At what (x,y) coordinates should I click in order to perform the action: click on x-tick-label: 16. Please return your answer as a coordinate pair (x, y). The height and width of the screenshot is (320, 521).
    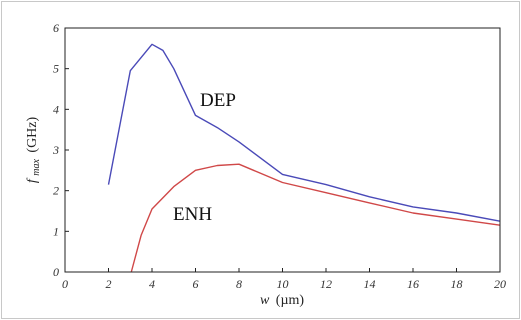
    Looking at the image, I should click on (413, 284).